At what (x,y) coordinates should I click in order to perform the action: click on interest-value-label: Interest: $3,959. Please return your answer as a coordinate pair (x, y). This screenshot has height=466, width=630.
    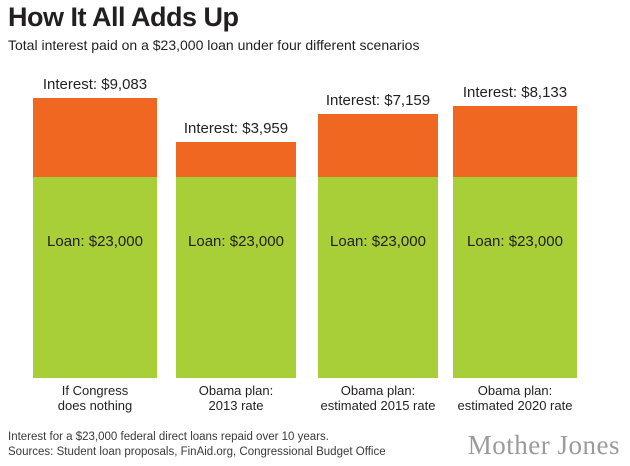
    Looking at the image, I should click on (236, 128).